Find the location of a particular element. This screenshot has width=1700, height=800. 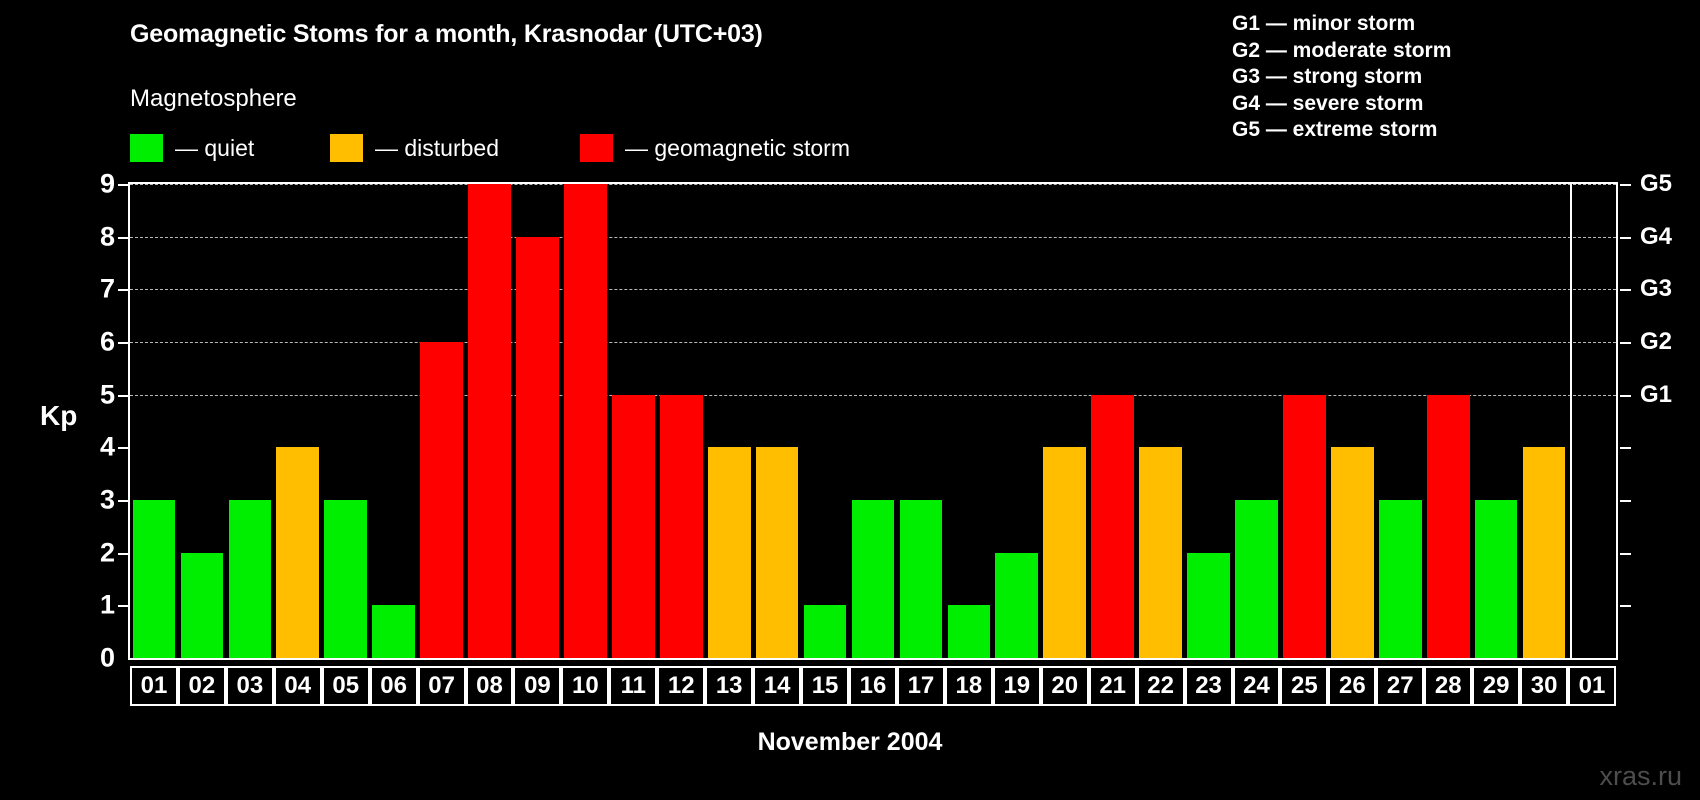

legend-item-disturbed: — disturbed is located at coordinates (414, 148).